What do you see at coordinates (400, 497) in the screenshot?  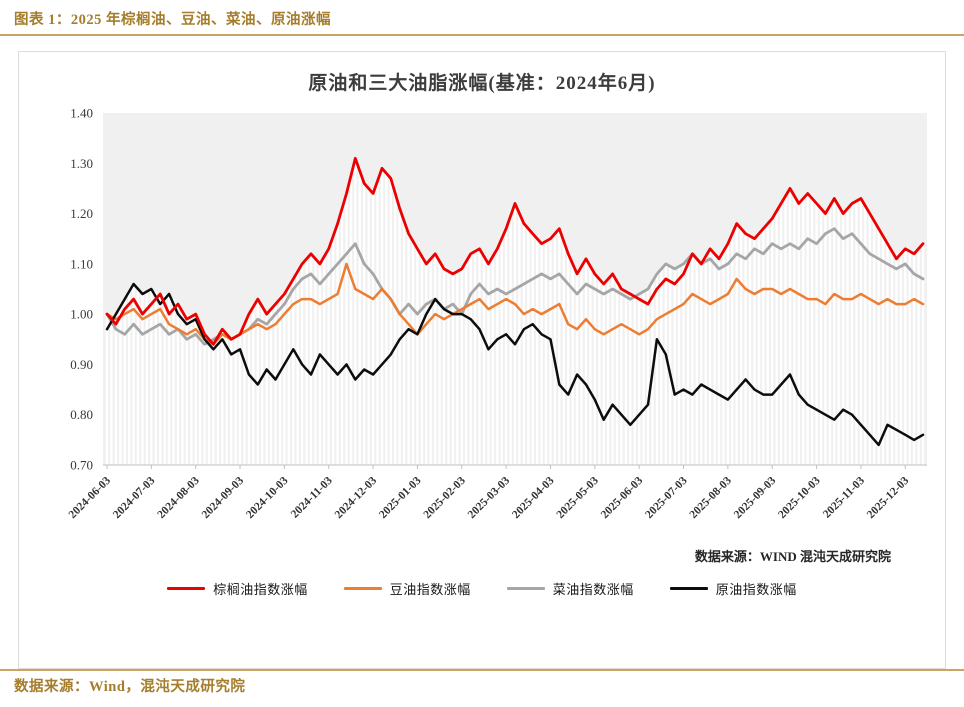 I see `x-tick-label: 2025-01-03` at bounding box center [400, 497].